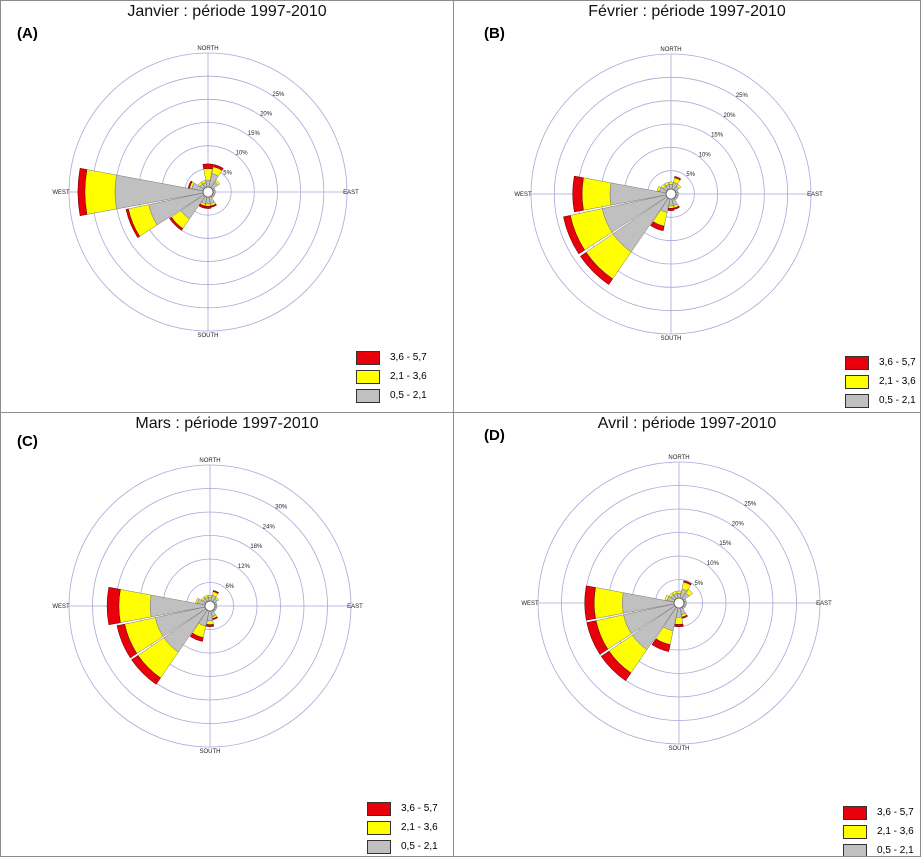 The width and height of the screenshot is (921, 857). What do you see at coordinates (256, 547) in the screenshot?
I see `ring-label: 18%` at bounding box center [256, 547].